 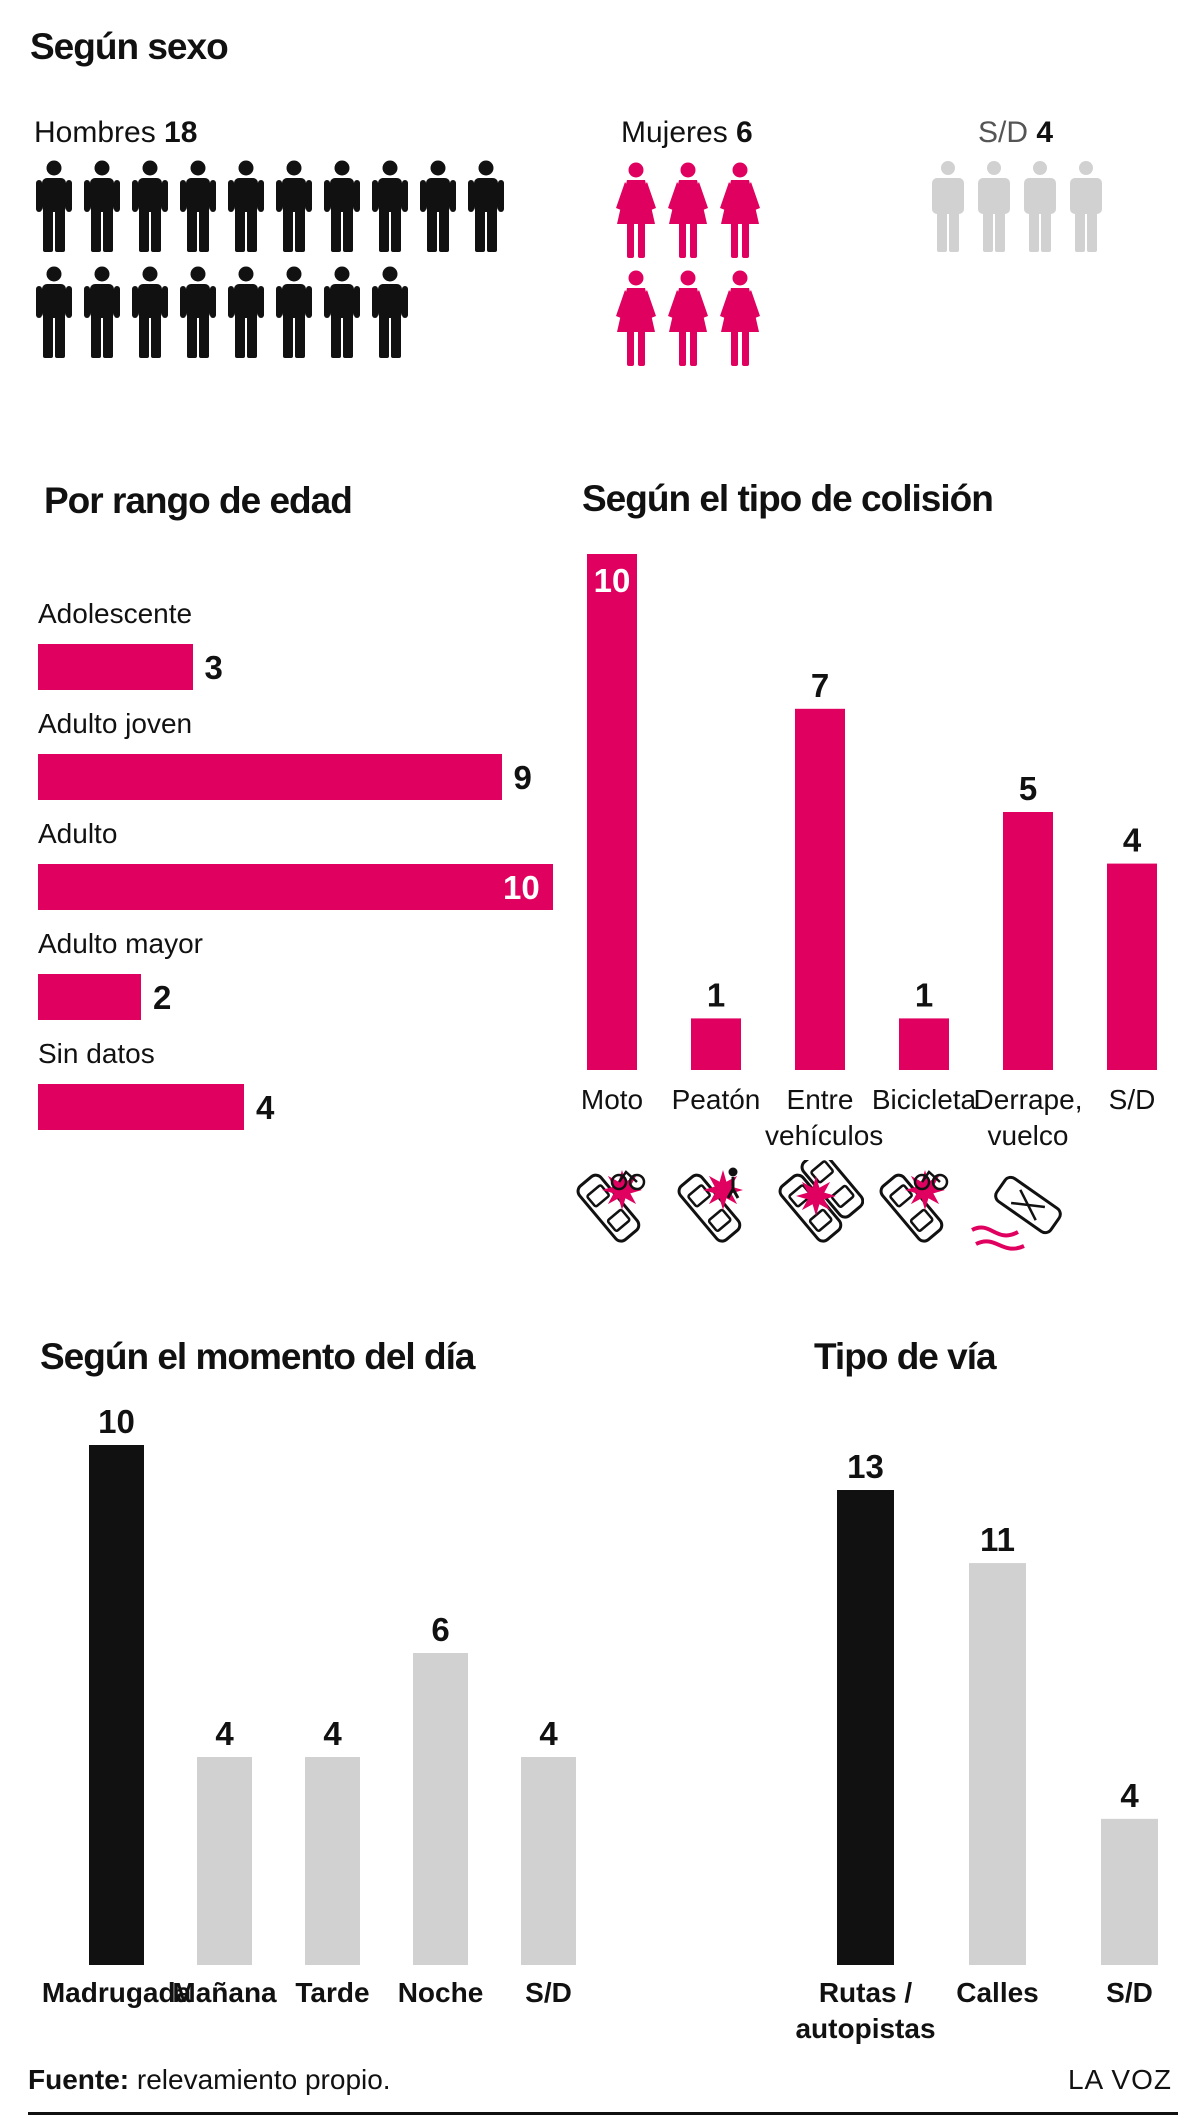 What do you see at coordinates (1003, 132) in the screenshot?
I see `unknown-sex-label-text: S/D` at bounding box center [1003, 132].